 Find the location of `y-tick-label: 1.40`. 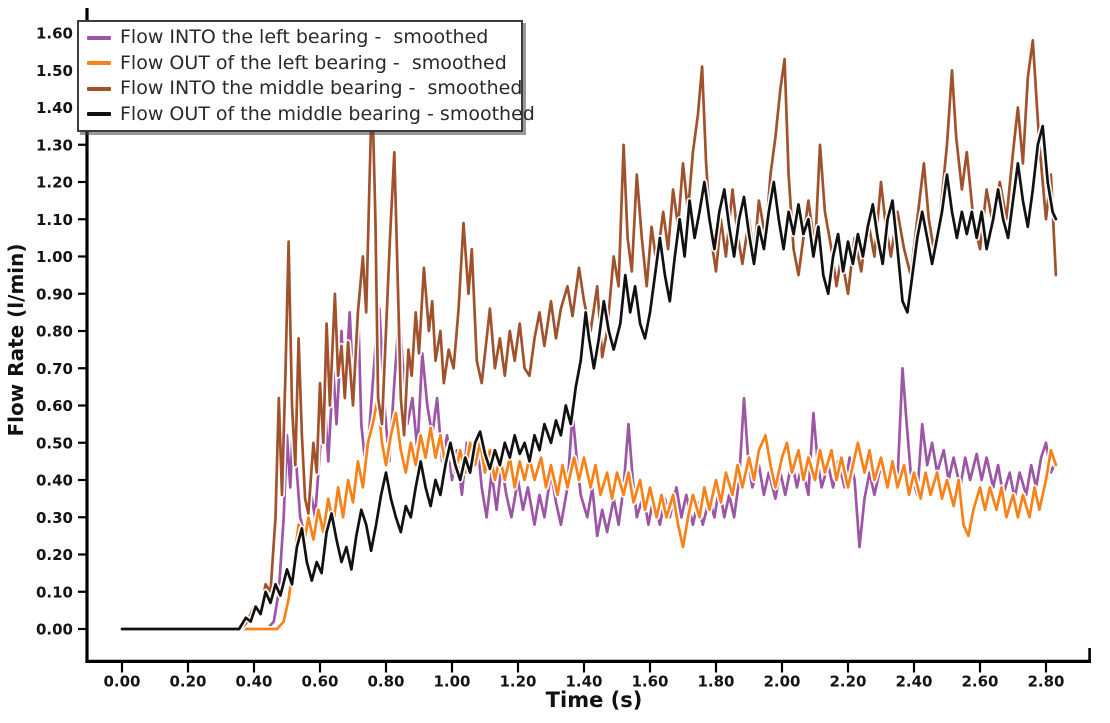

y-tick-label: 1.40 is located at coordinates (54, 108).